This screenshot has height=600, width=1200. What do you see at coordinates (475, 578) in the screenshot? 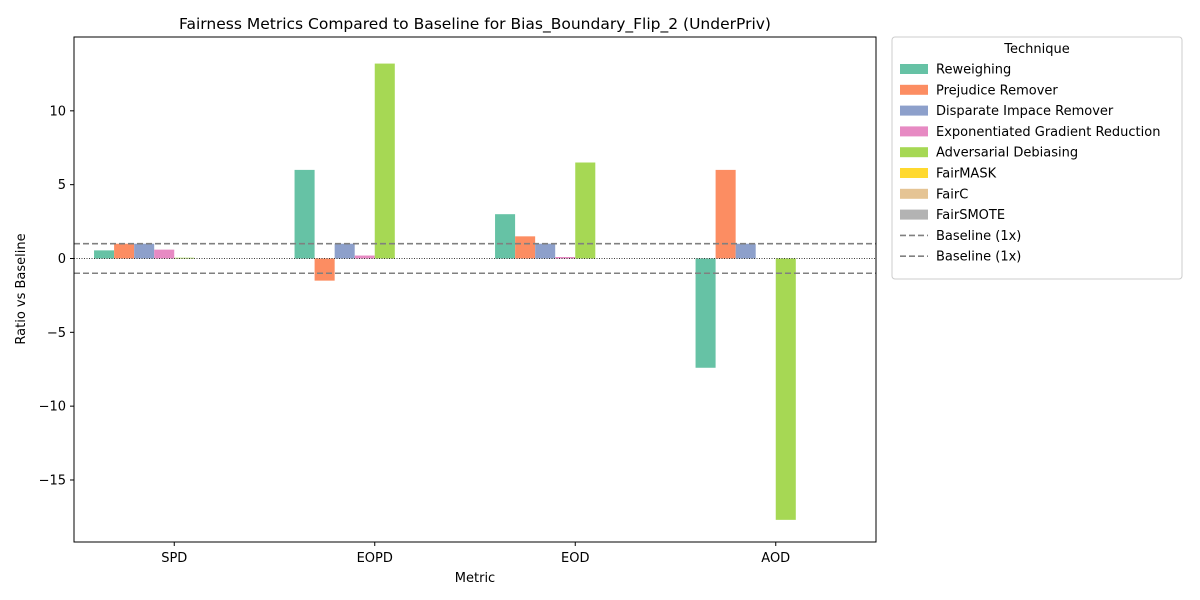
I see `x-axis-title: Metric` at bounding box center [475, 578].